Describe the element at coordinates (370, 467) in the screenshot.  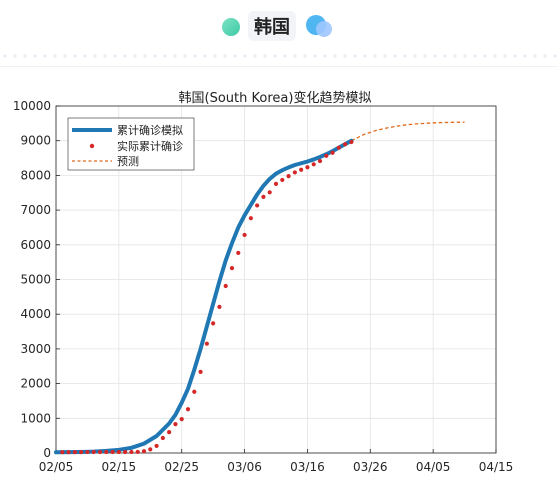
I see `x-tick-label: 03/26` at that location.